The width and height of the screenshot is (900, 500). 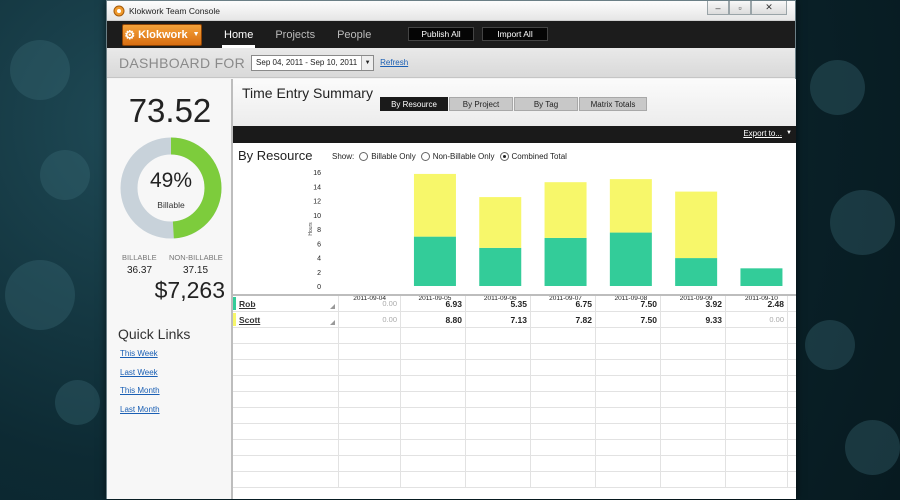 What do you see at coordinates (514, 304) in the screenshot?
I see `table-row: Rob 0.00 6.93 5.35 6.75 7.50 3.92 2.48` at bounding box center [514, 304].